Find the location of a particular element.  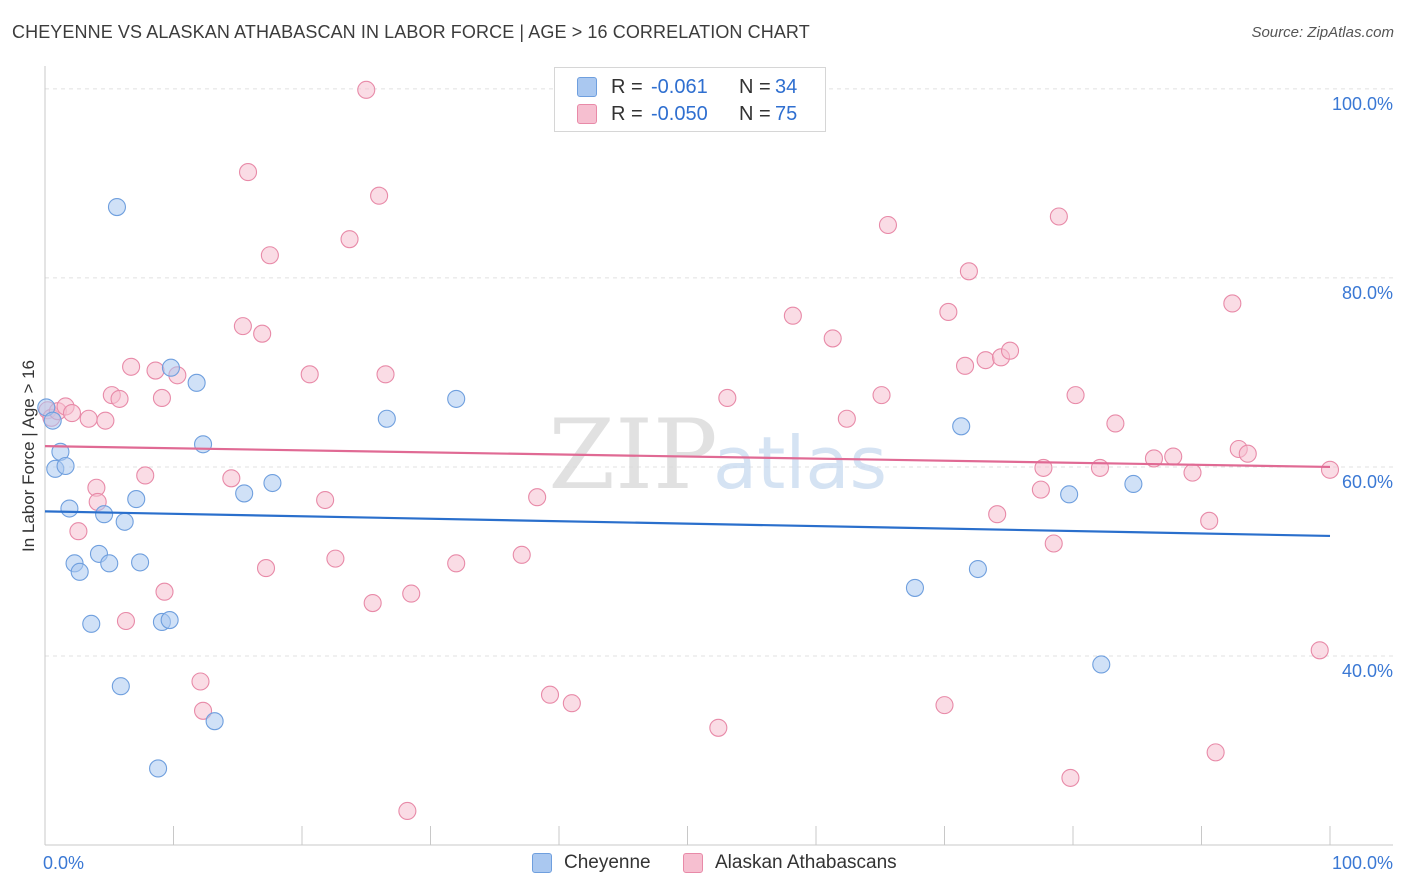

cheyenne-swatch is located at coordinates (587, 87).